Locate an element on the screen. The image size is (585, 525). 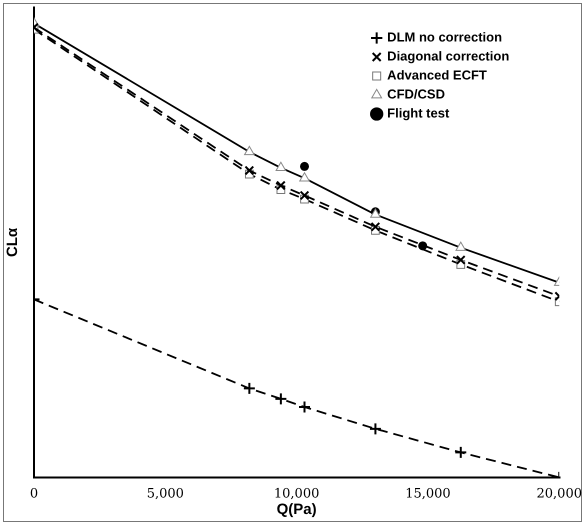
y-axis-title: CLα is located at coordinates (13, 242).